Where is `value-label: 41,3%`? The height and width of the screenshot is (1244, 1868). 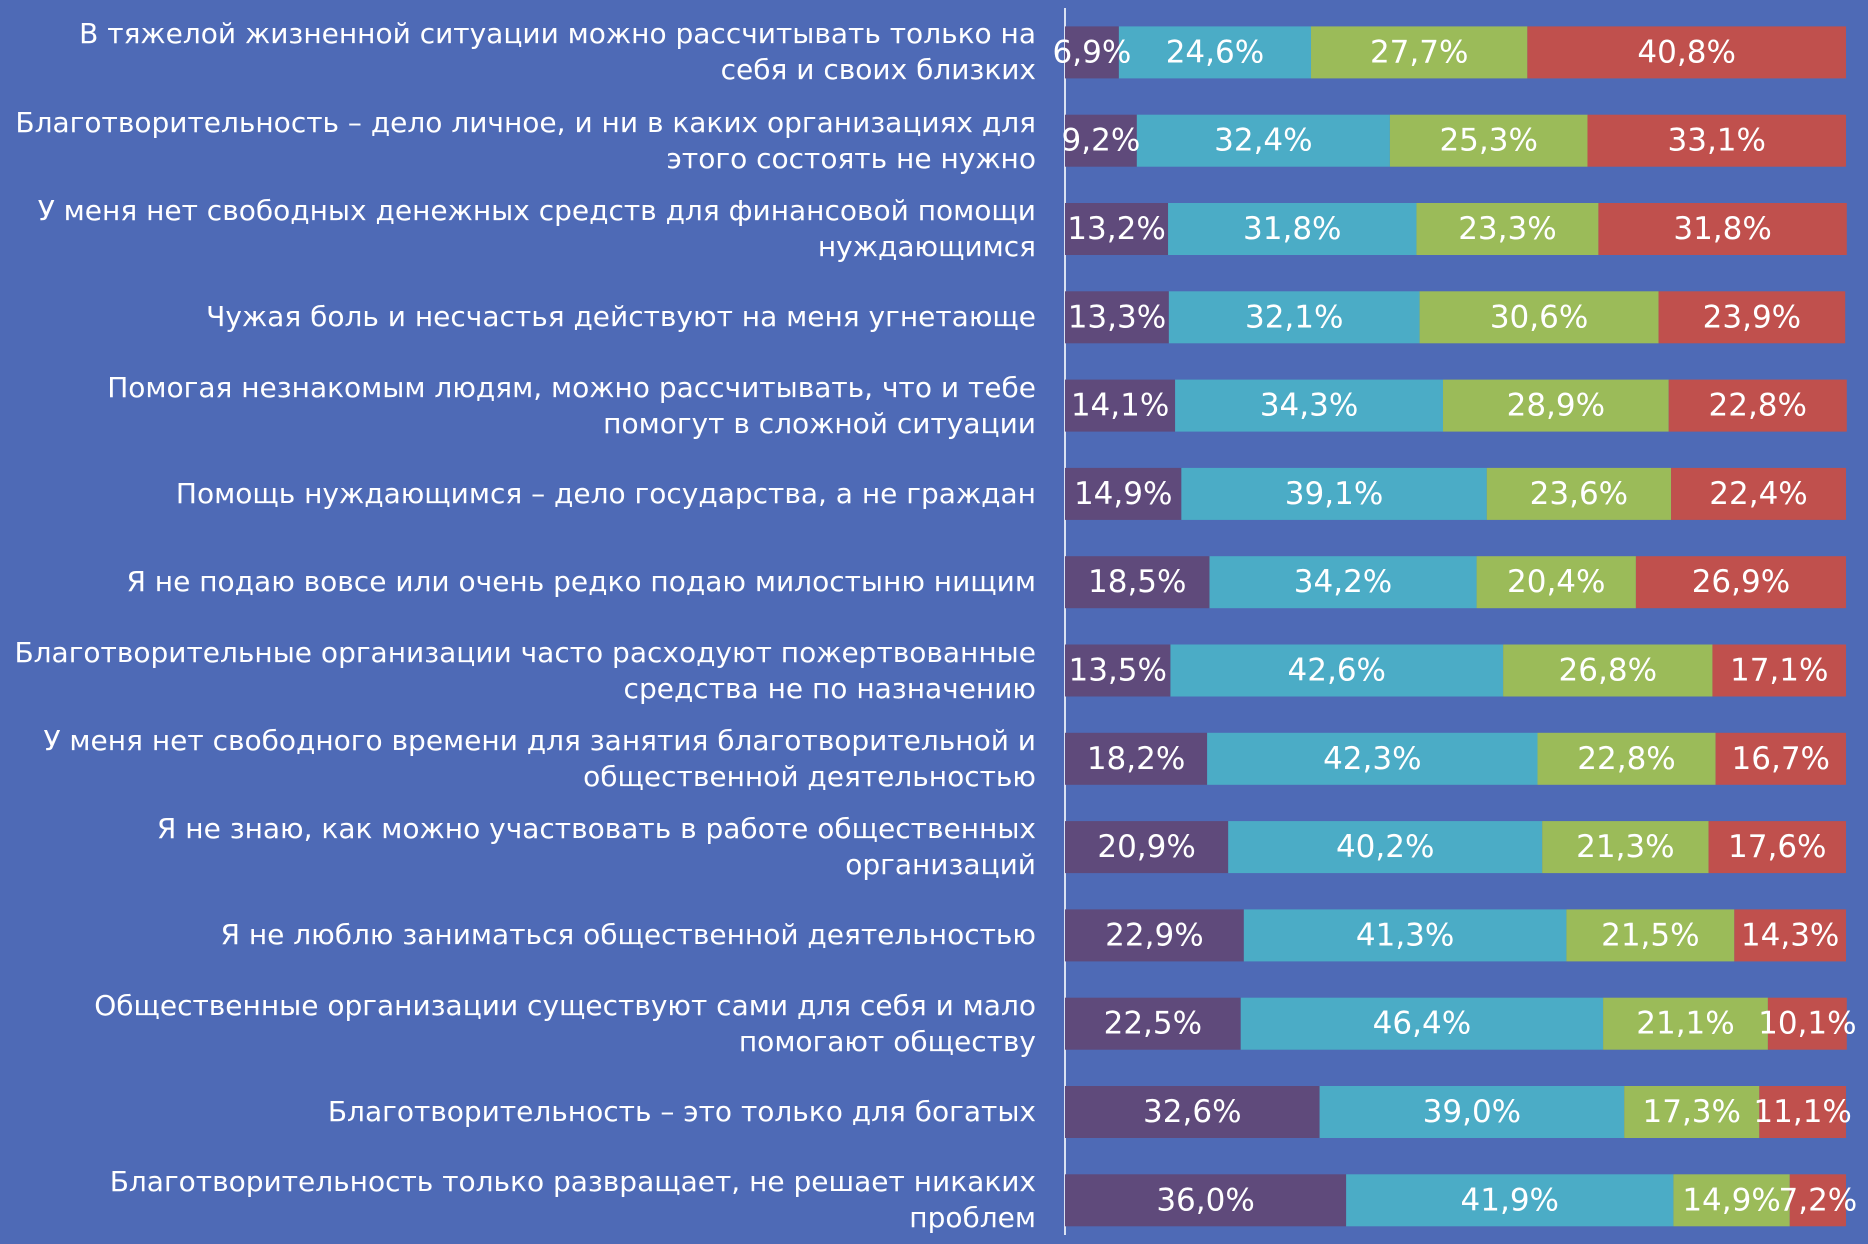 value-label: 41,3% is located at coordinates (1405, 935).